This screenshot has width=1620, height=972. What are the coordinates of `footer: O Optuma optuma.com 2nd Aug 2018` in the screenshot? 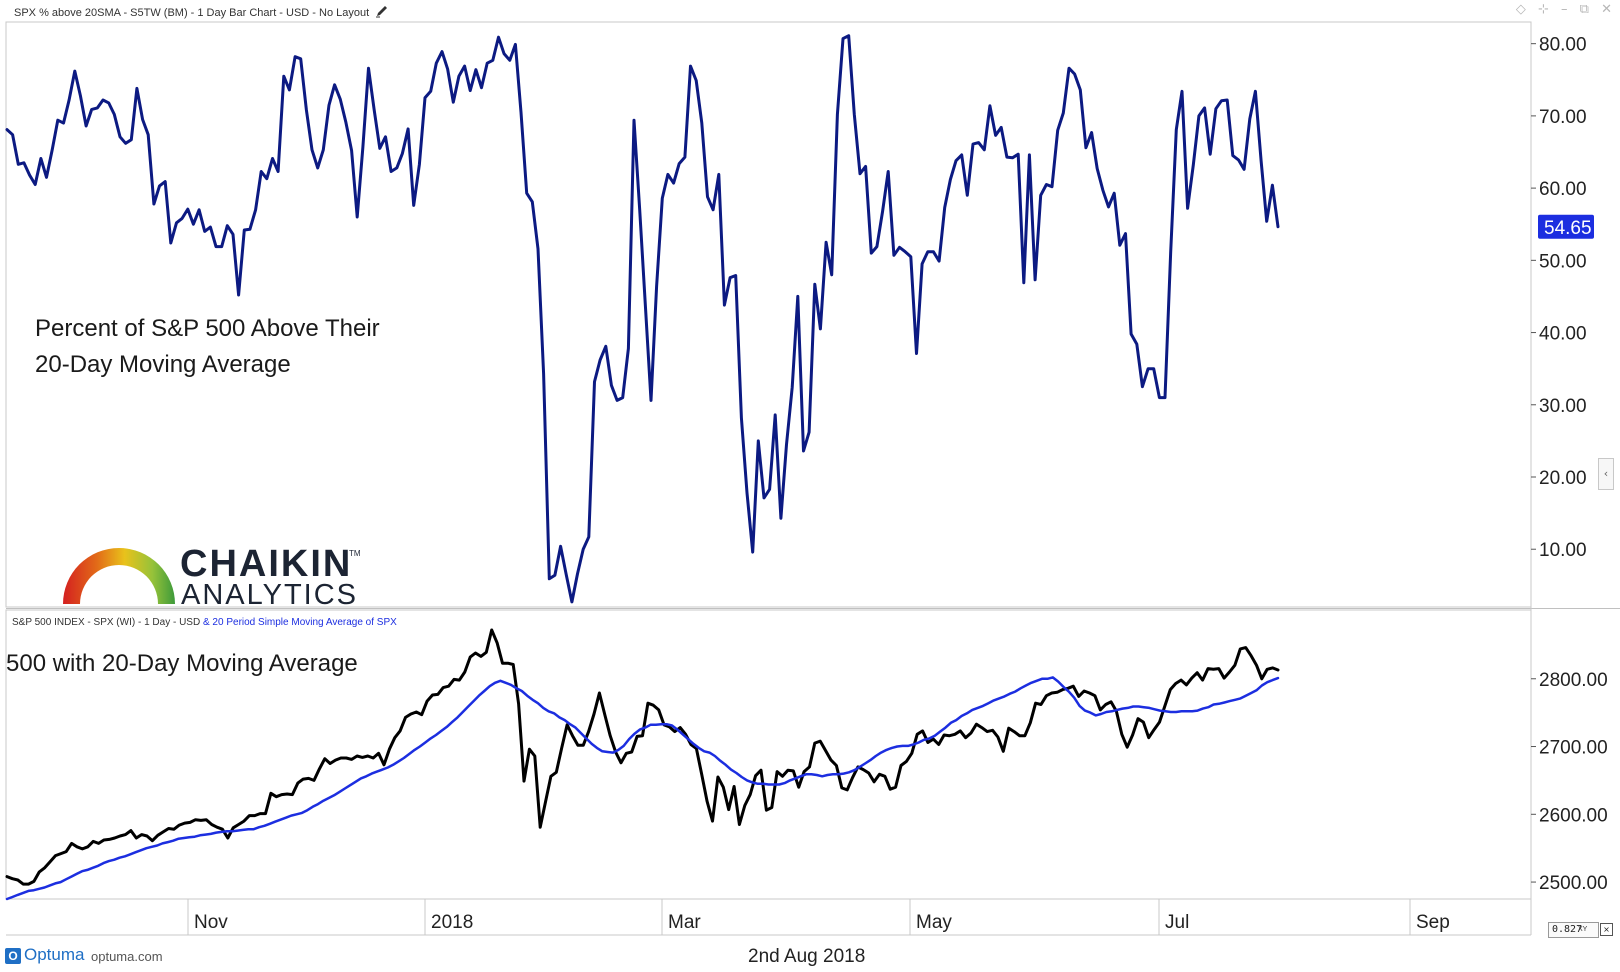 It's located at (810, 956).